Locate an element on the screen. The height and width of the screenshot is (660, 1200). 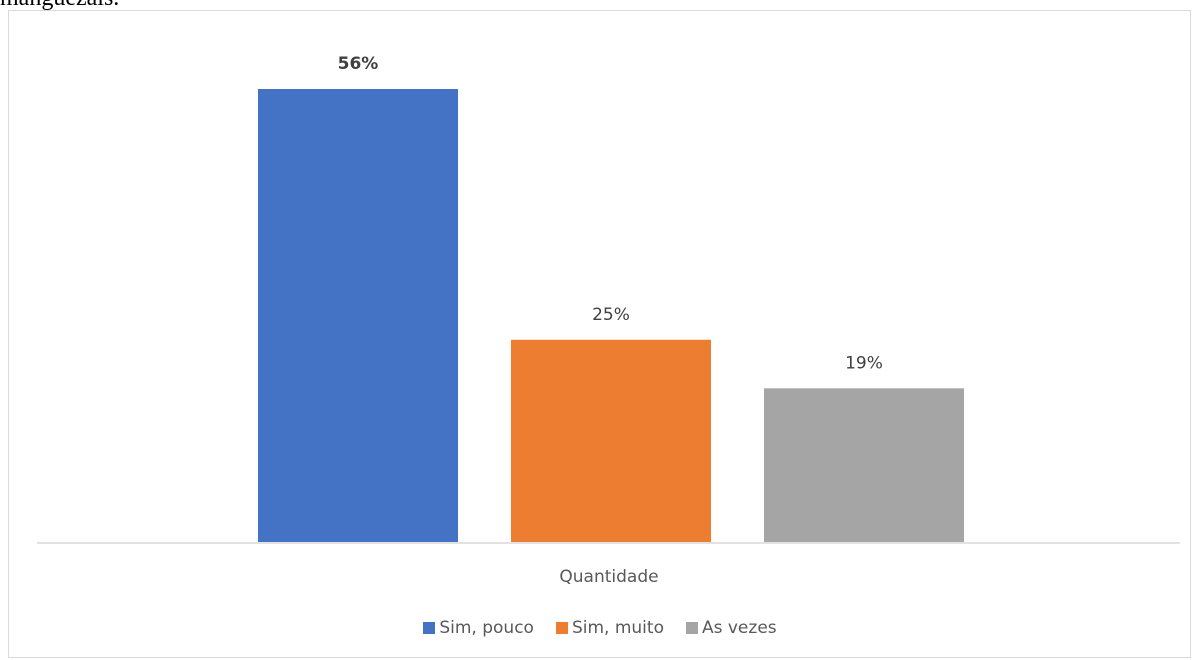
legend-item: As vezes is located at coordinates (731, 628).